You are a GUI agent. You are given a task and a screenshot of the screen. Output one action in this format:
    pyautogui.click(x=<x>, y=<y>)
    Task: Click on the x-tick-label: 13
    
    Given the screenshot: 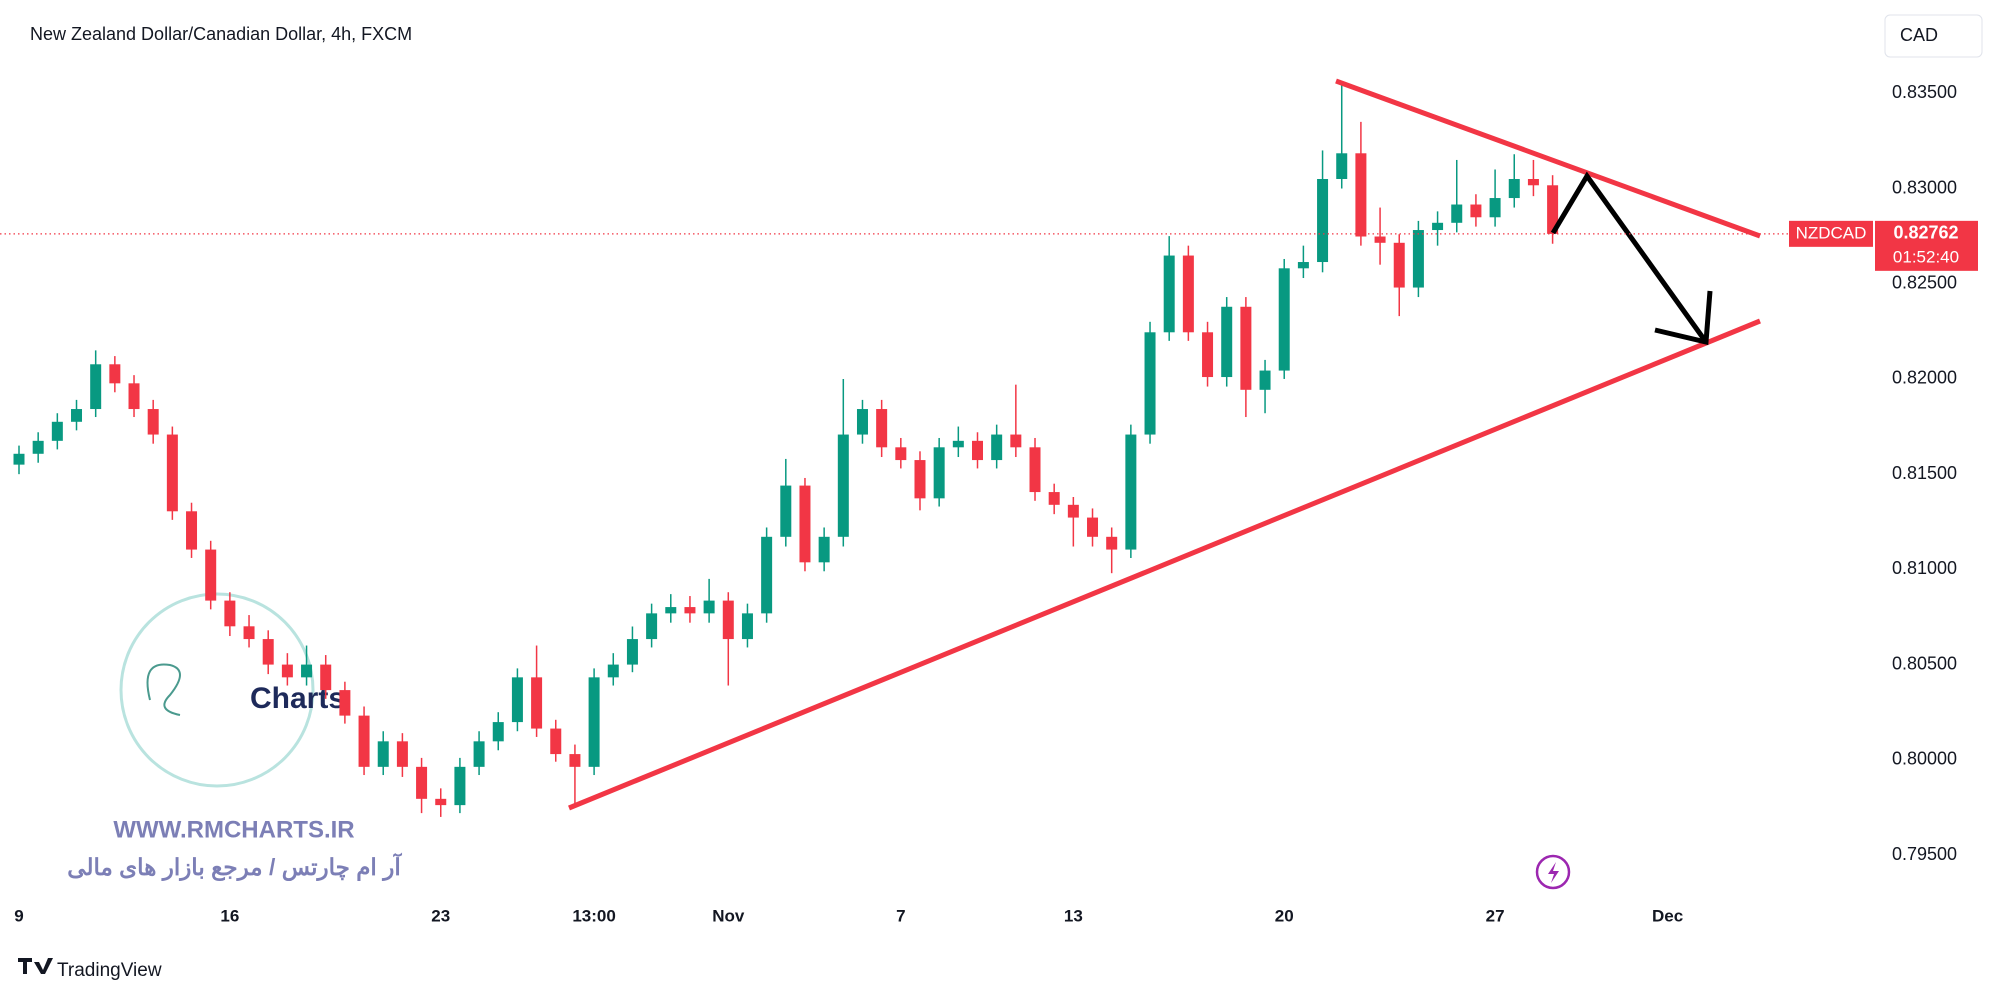 What is the action you would take?
    pyautogui.click(x=1073, y=915)
    